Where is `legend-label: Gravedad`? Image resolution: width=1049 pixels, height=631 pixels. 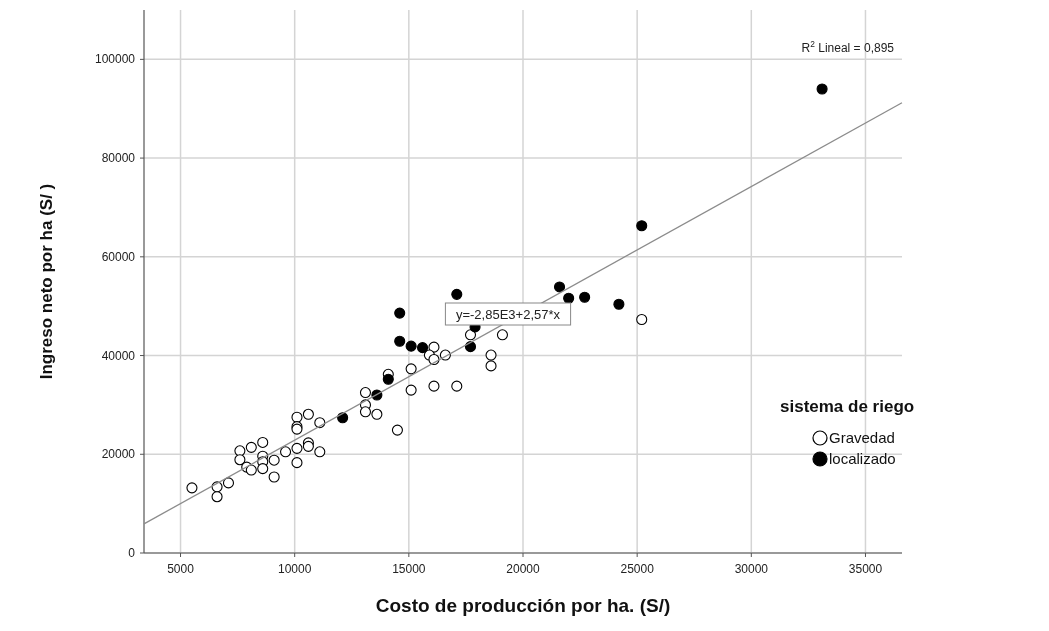 legend-label: Gravedad is located at coordinates (862, 437).